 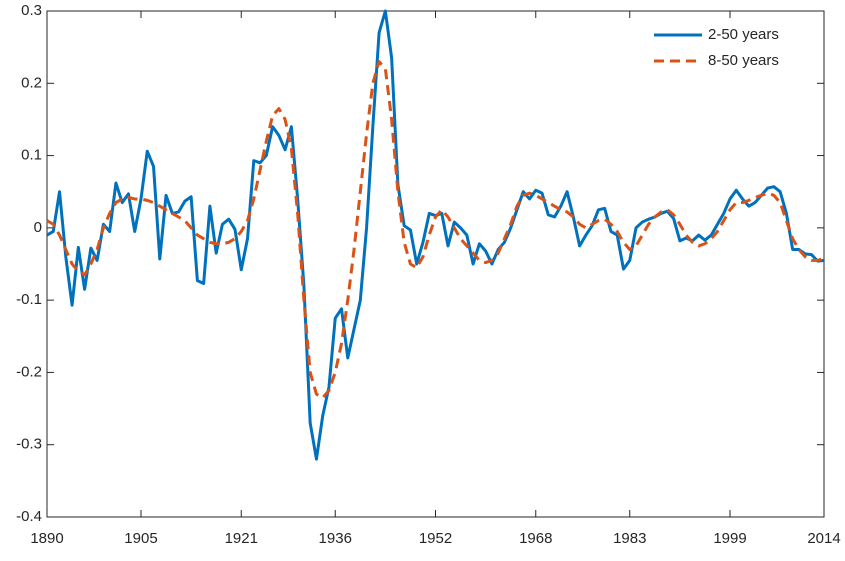 I want to click on x-tick-label: 1968, so click(x=535, y=538).